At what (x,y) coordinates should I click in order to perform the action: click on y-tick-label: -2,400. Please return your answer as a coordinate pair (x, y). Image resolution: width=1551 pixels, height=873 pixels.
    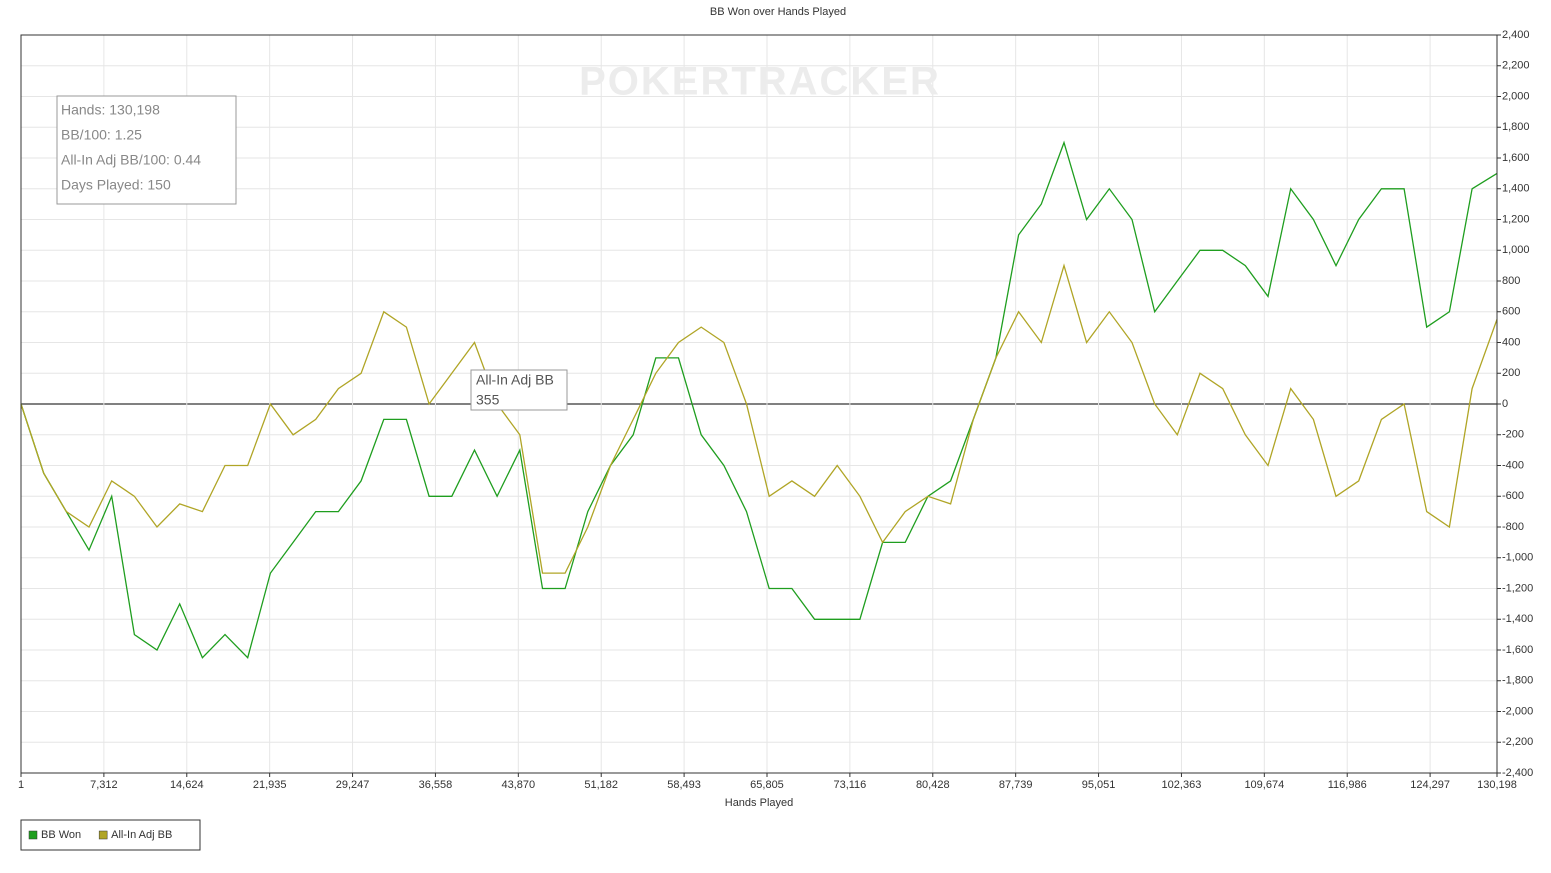
    Looking at the image, I should click on (1517, 773).